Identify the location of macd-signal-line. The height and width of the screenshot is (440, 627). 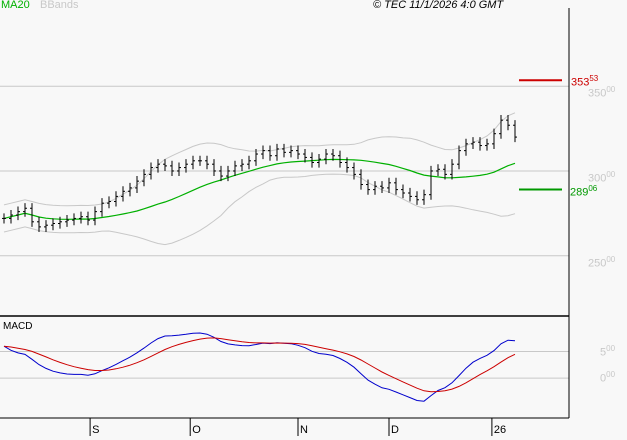
(259, 365).